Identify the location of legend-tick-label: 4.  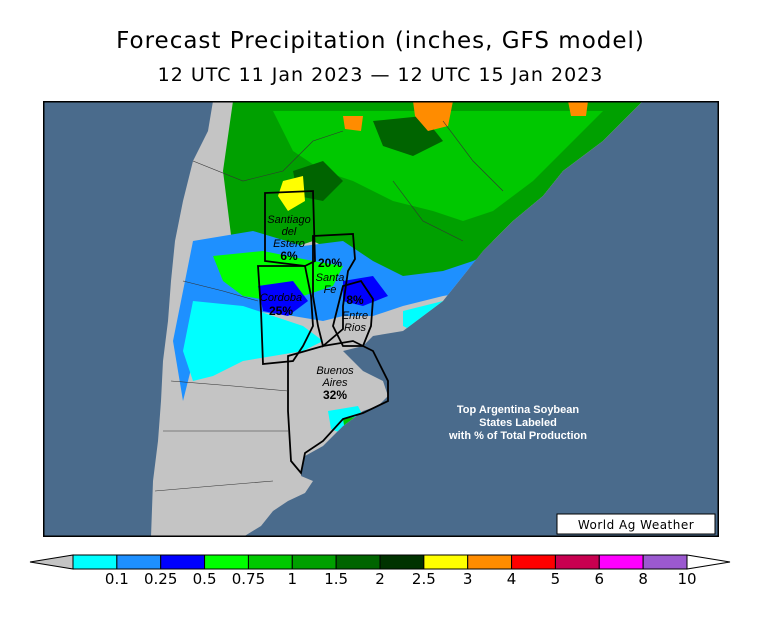
(511, 579).